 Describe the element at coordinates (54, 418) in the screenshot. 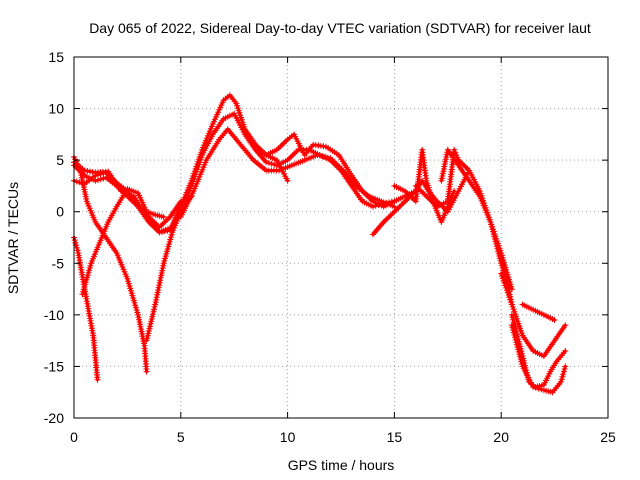

I see `y-tick-label-0: -20` at that location.